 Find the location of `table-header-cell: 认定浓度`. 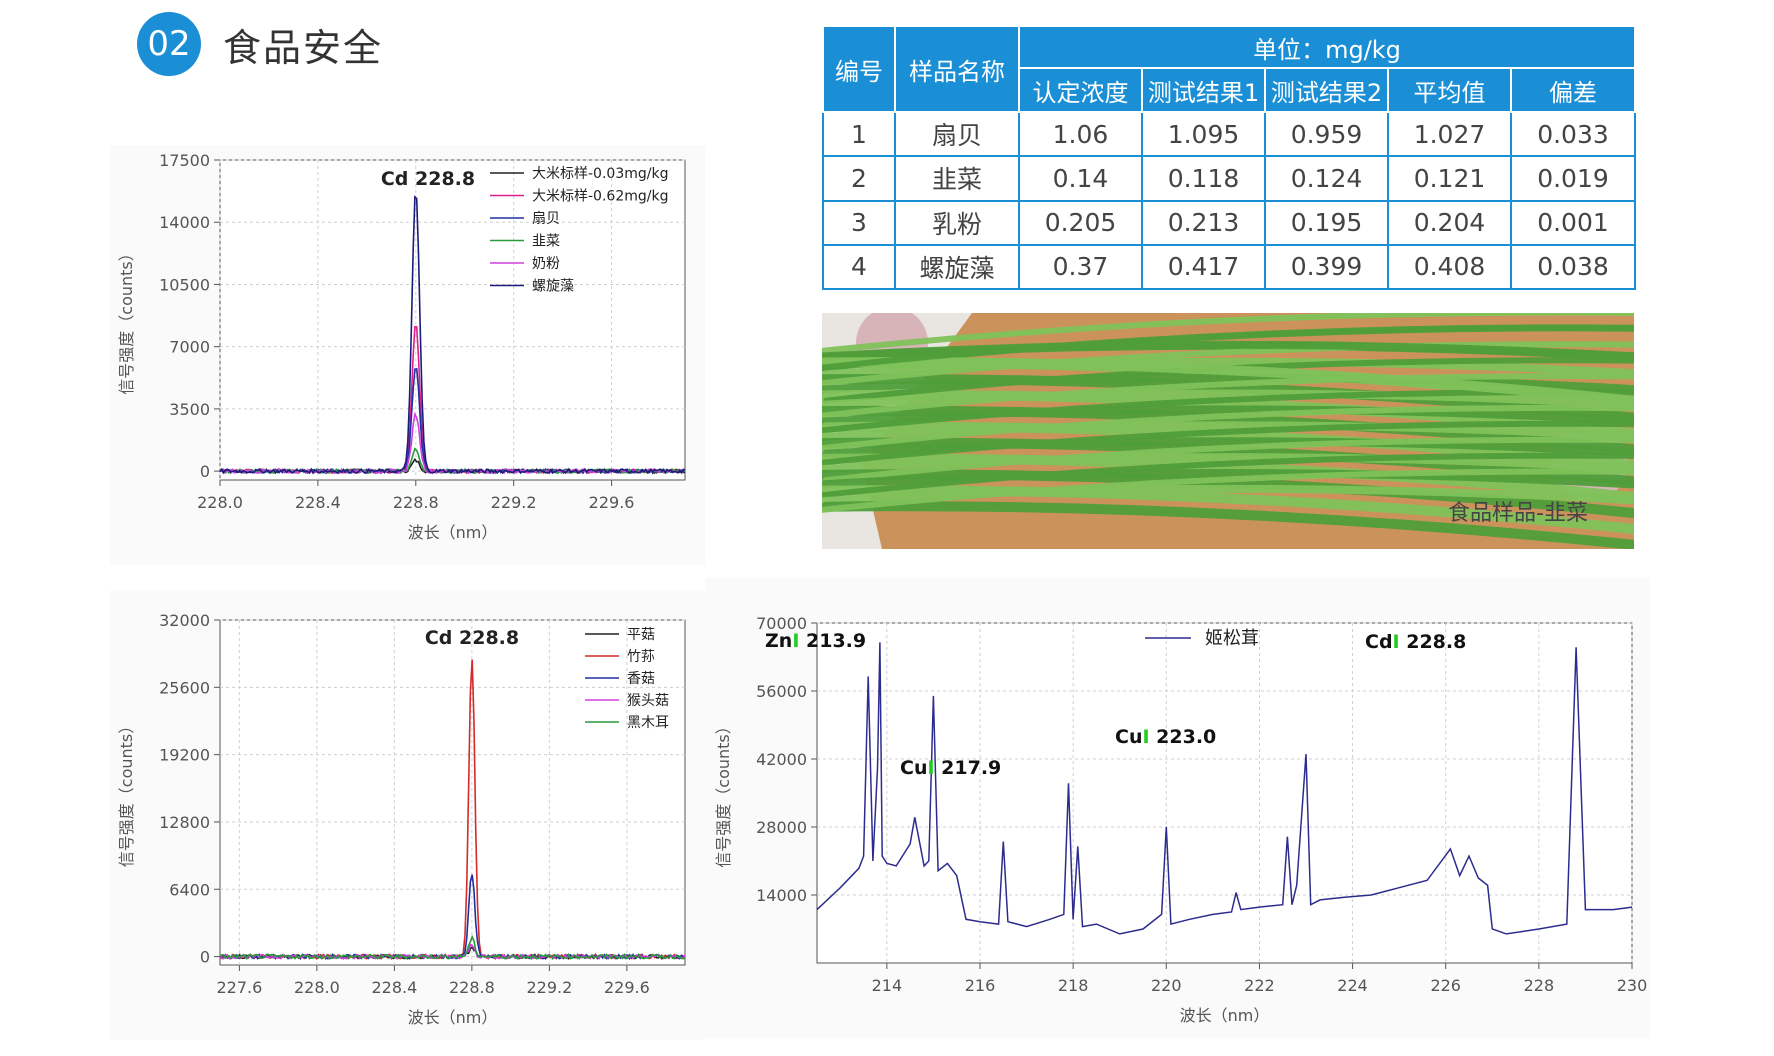

table-header-cell: 认定浓度 is located at coordinates (1080, 90).